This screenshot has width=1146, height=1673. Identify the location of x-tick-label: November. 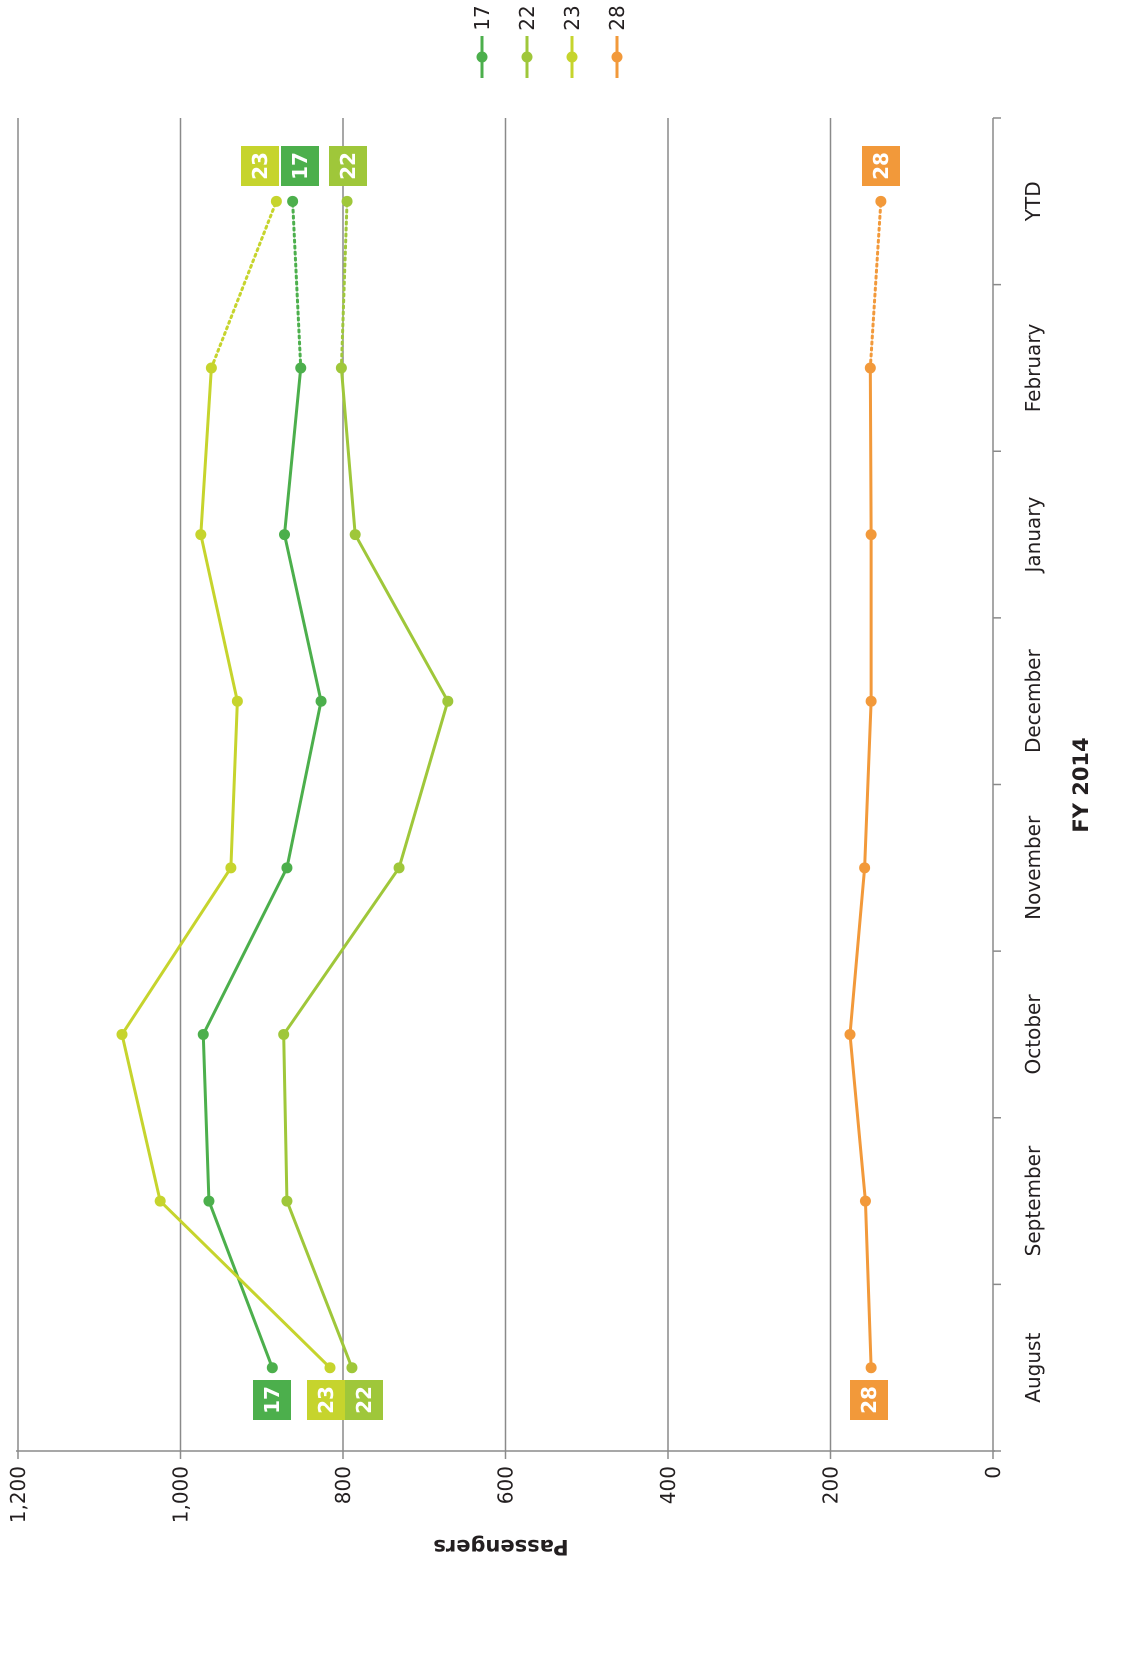
(1033, 867).